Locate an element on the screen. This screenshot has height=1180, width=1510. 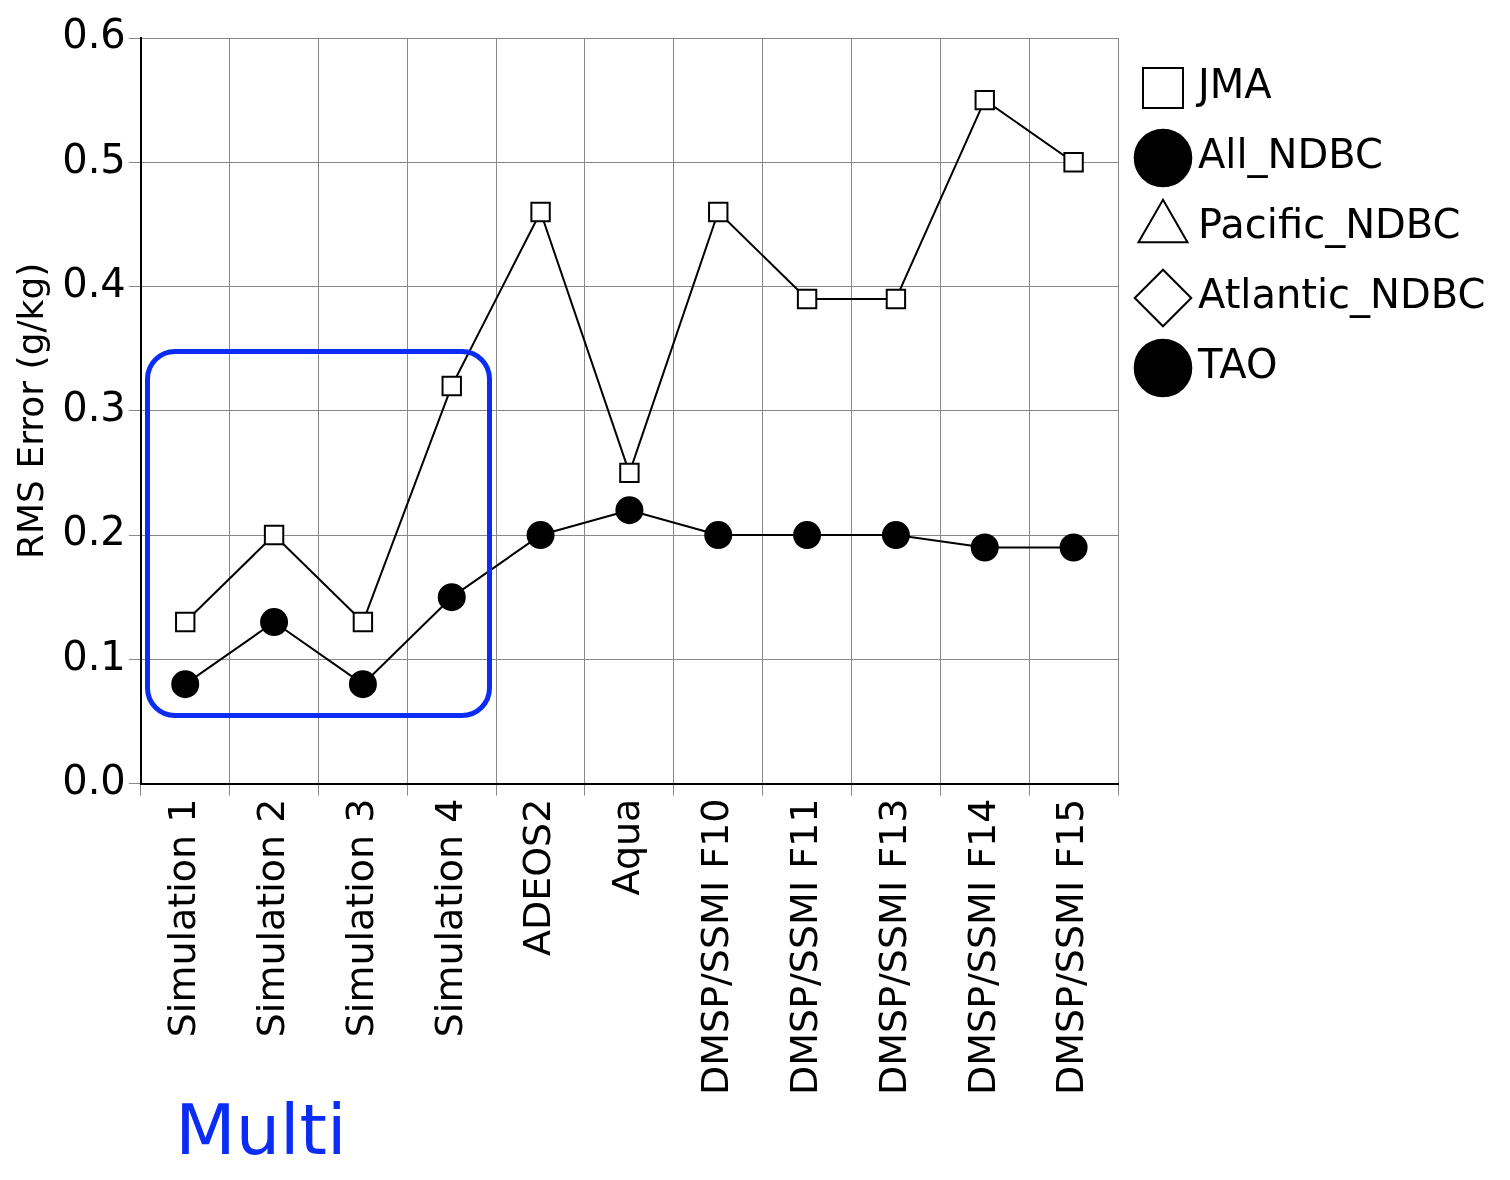
y-tick-label: 0.1 is located at coordinates (94, 655).